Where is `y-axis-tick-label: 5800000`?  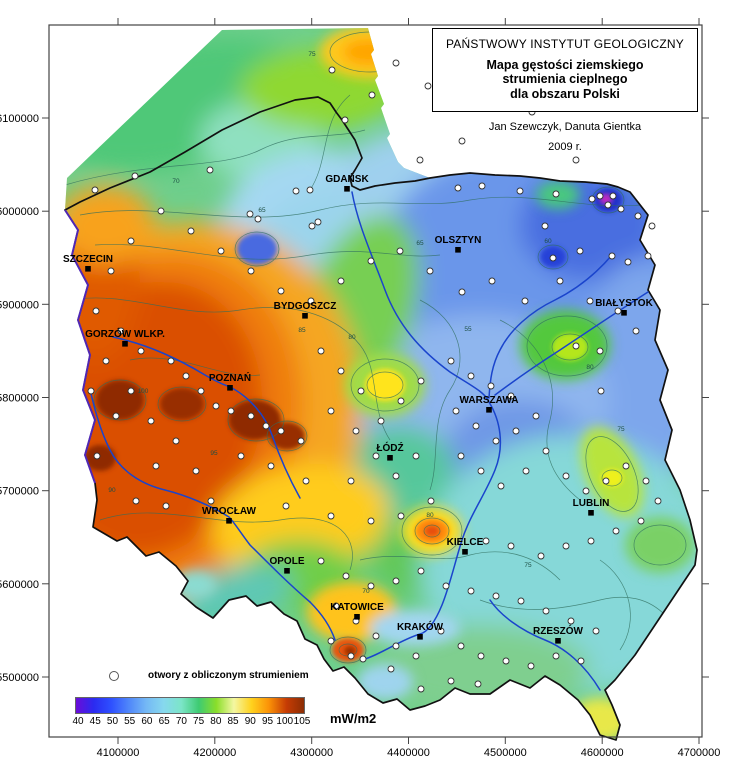 y-axis-tick-label: 5800000 is located at coordinates (19, 399).